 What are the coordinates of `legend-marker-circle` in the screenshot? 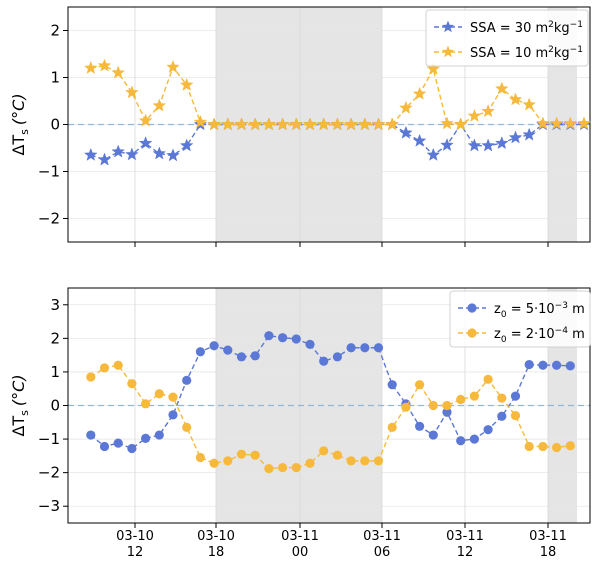 It's located at (472, 308).